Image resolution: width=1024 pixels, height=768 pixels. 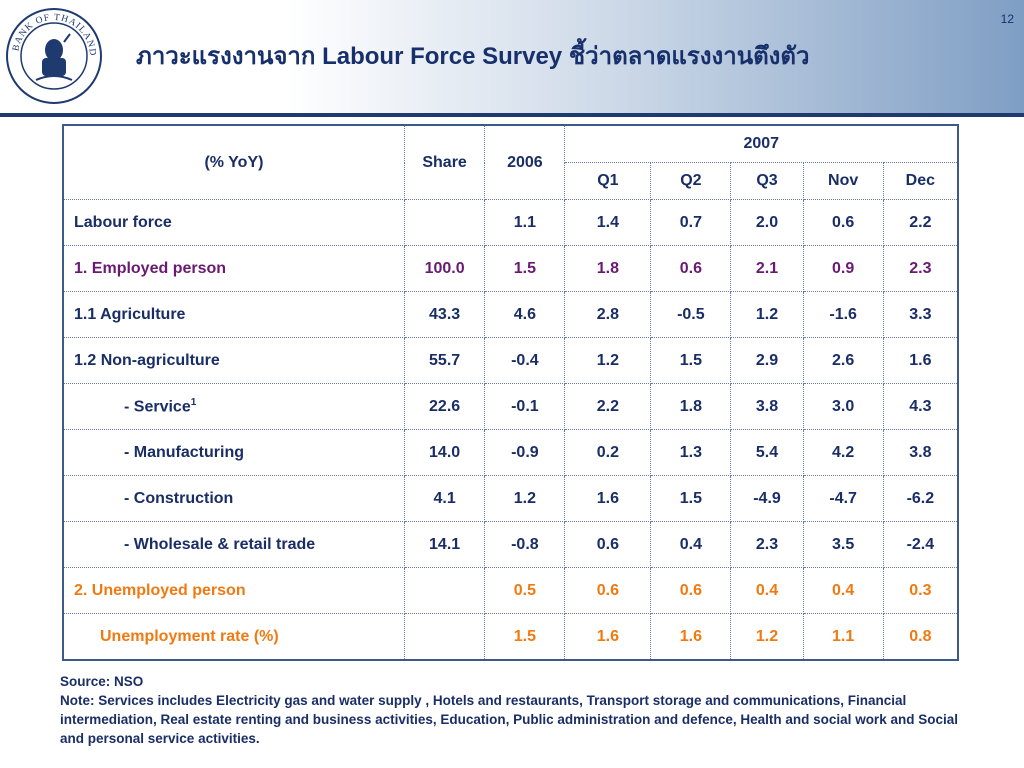 What do you see at coordinates (691, 222) in the screenshot?
I see `cell-q2: 0.7` at bounding box center [691, 222].